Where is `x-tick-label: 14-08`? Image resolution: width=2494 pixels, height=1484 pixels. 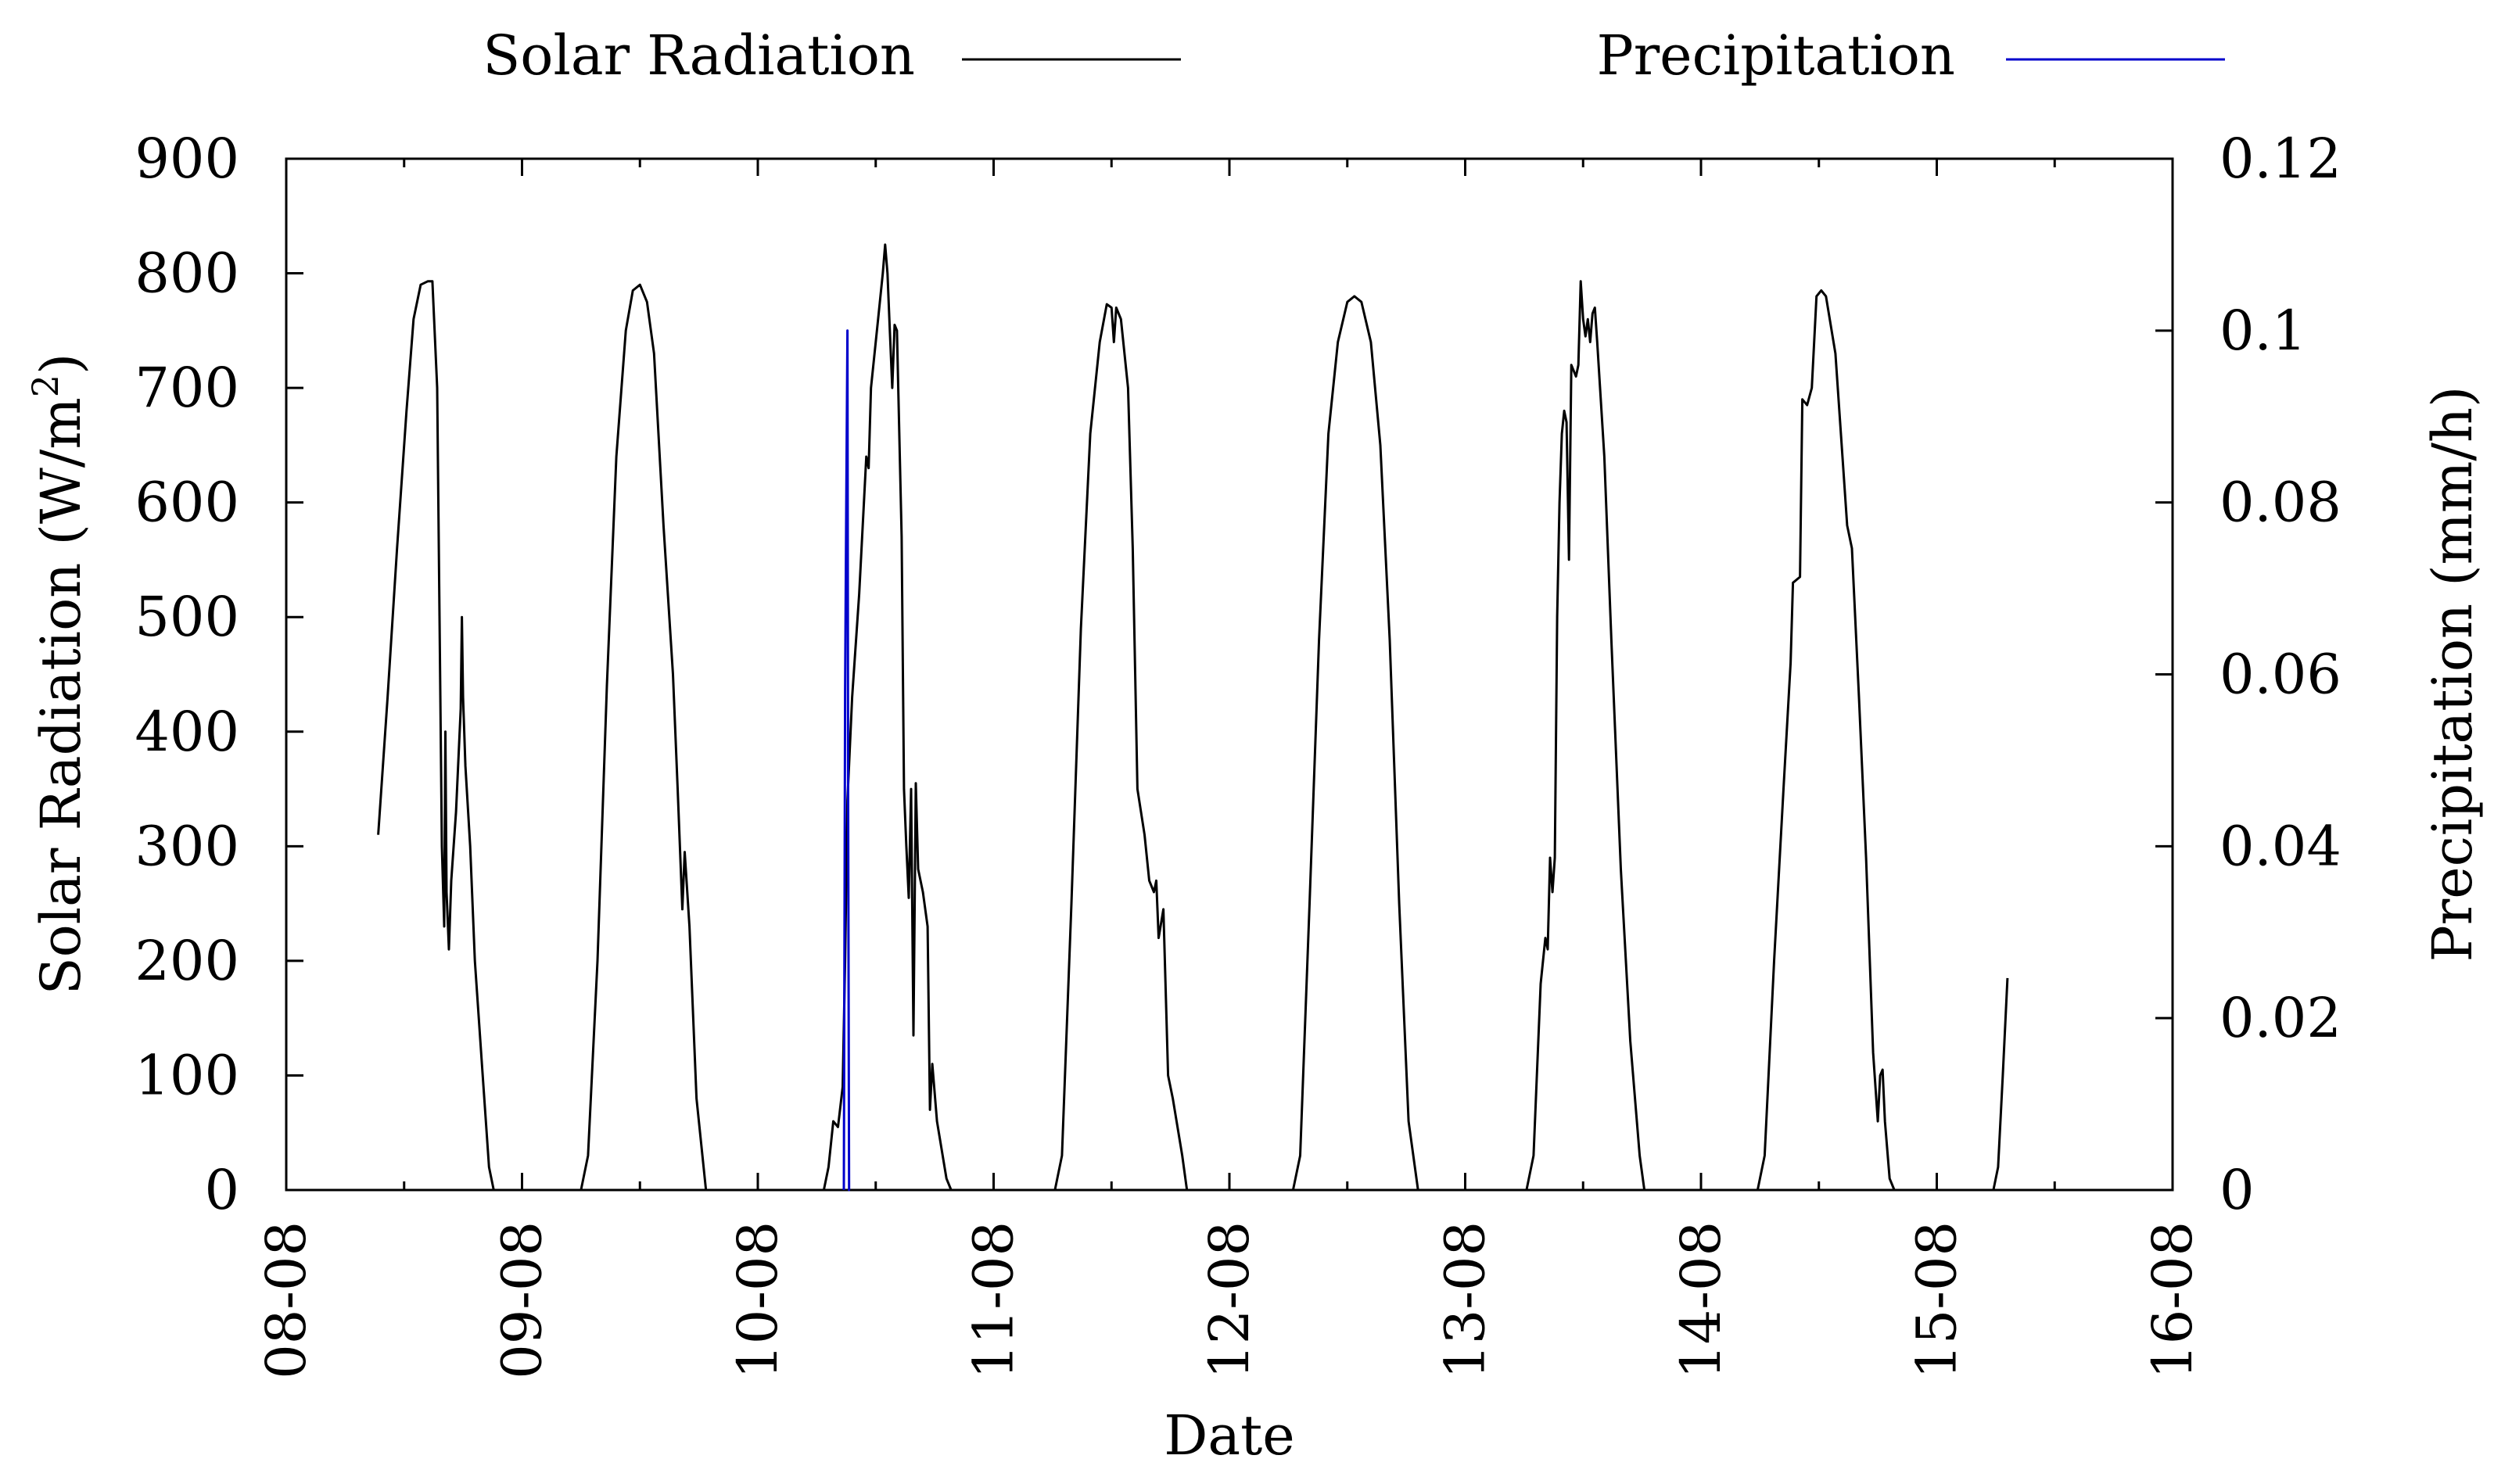
x-tick-label: 14-08 is located at coordinates (1701, 1300).